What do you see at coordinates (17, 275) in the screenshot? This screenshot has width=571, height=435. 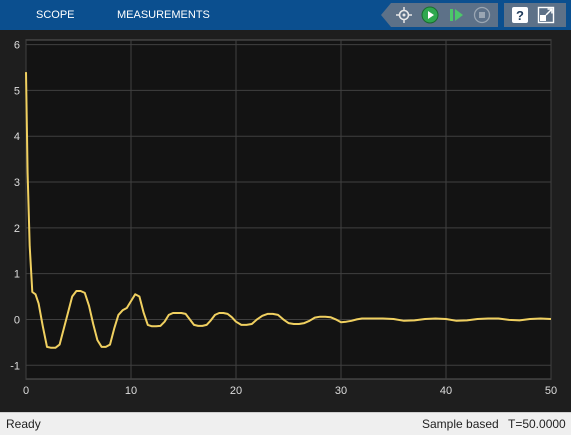 I see `y-tick-label: 1` at bounding box center [17, 275].